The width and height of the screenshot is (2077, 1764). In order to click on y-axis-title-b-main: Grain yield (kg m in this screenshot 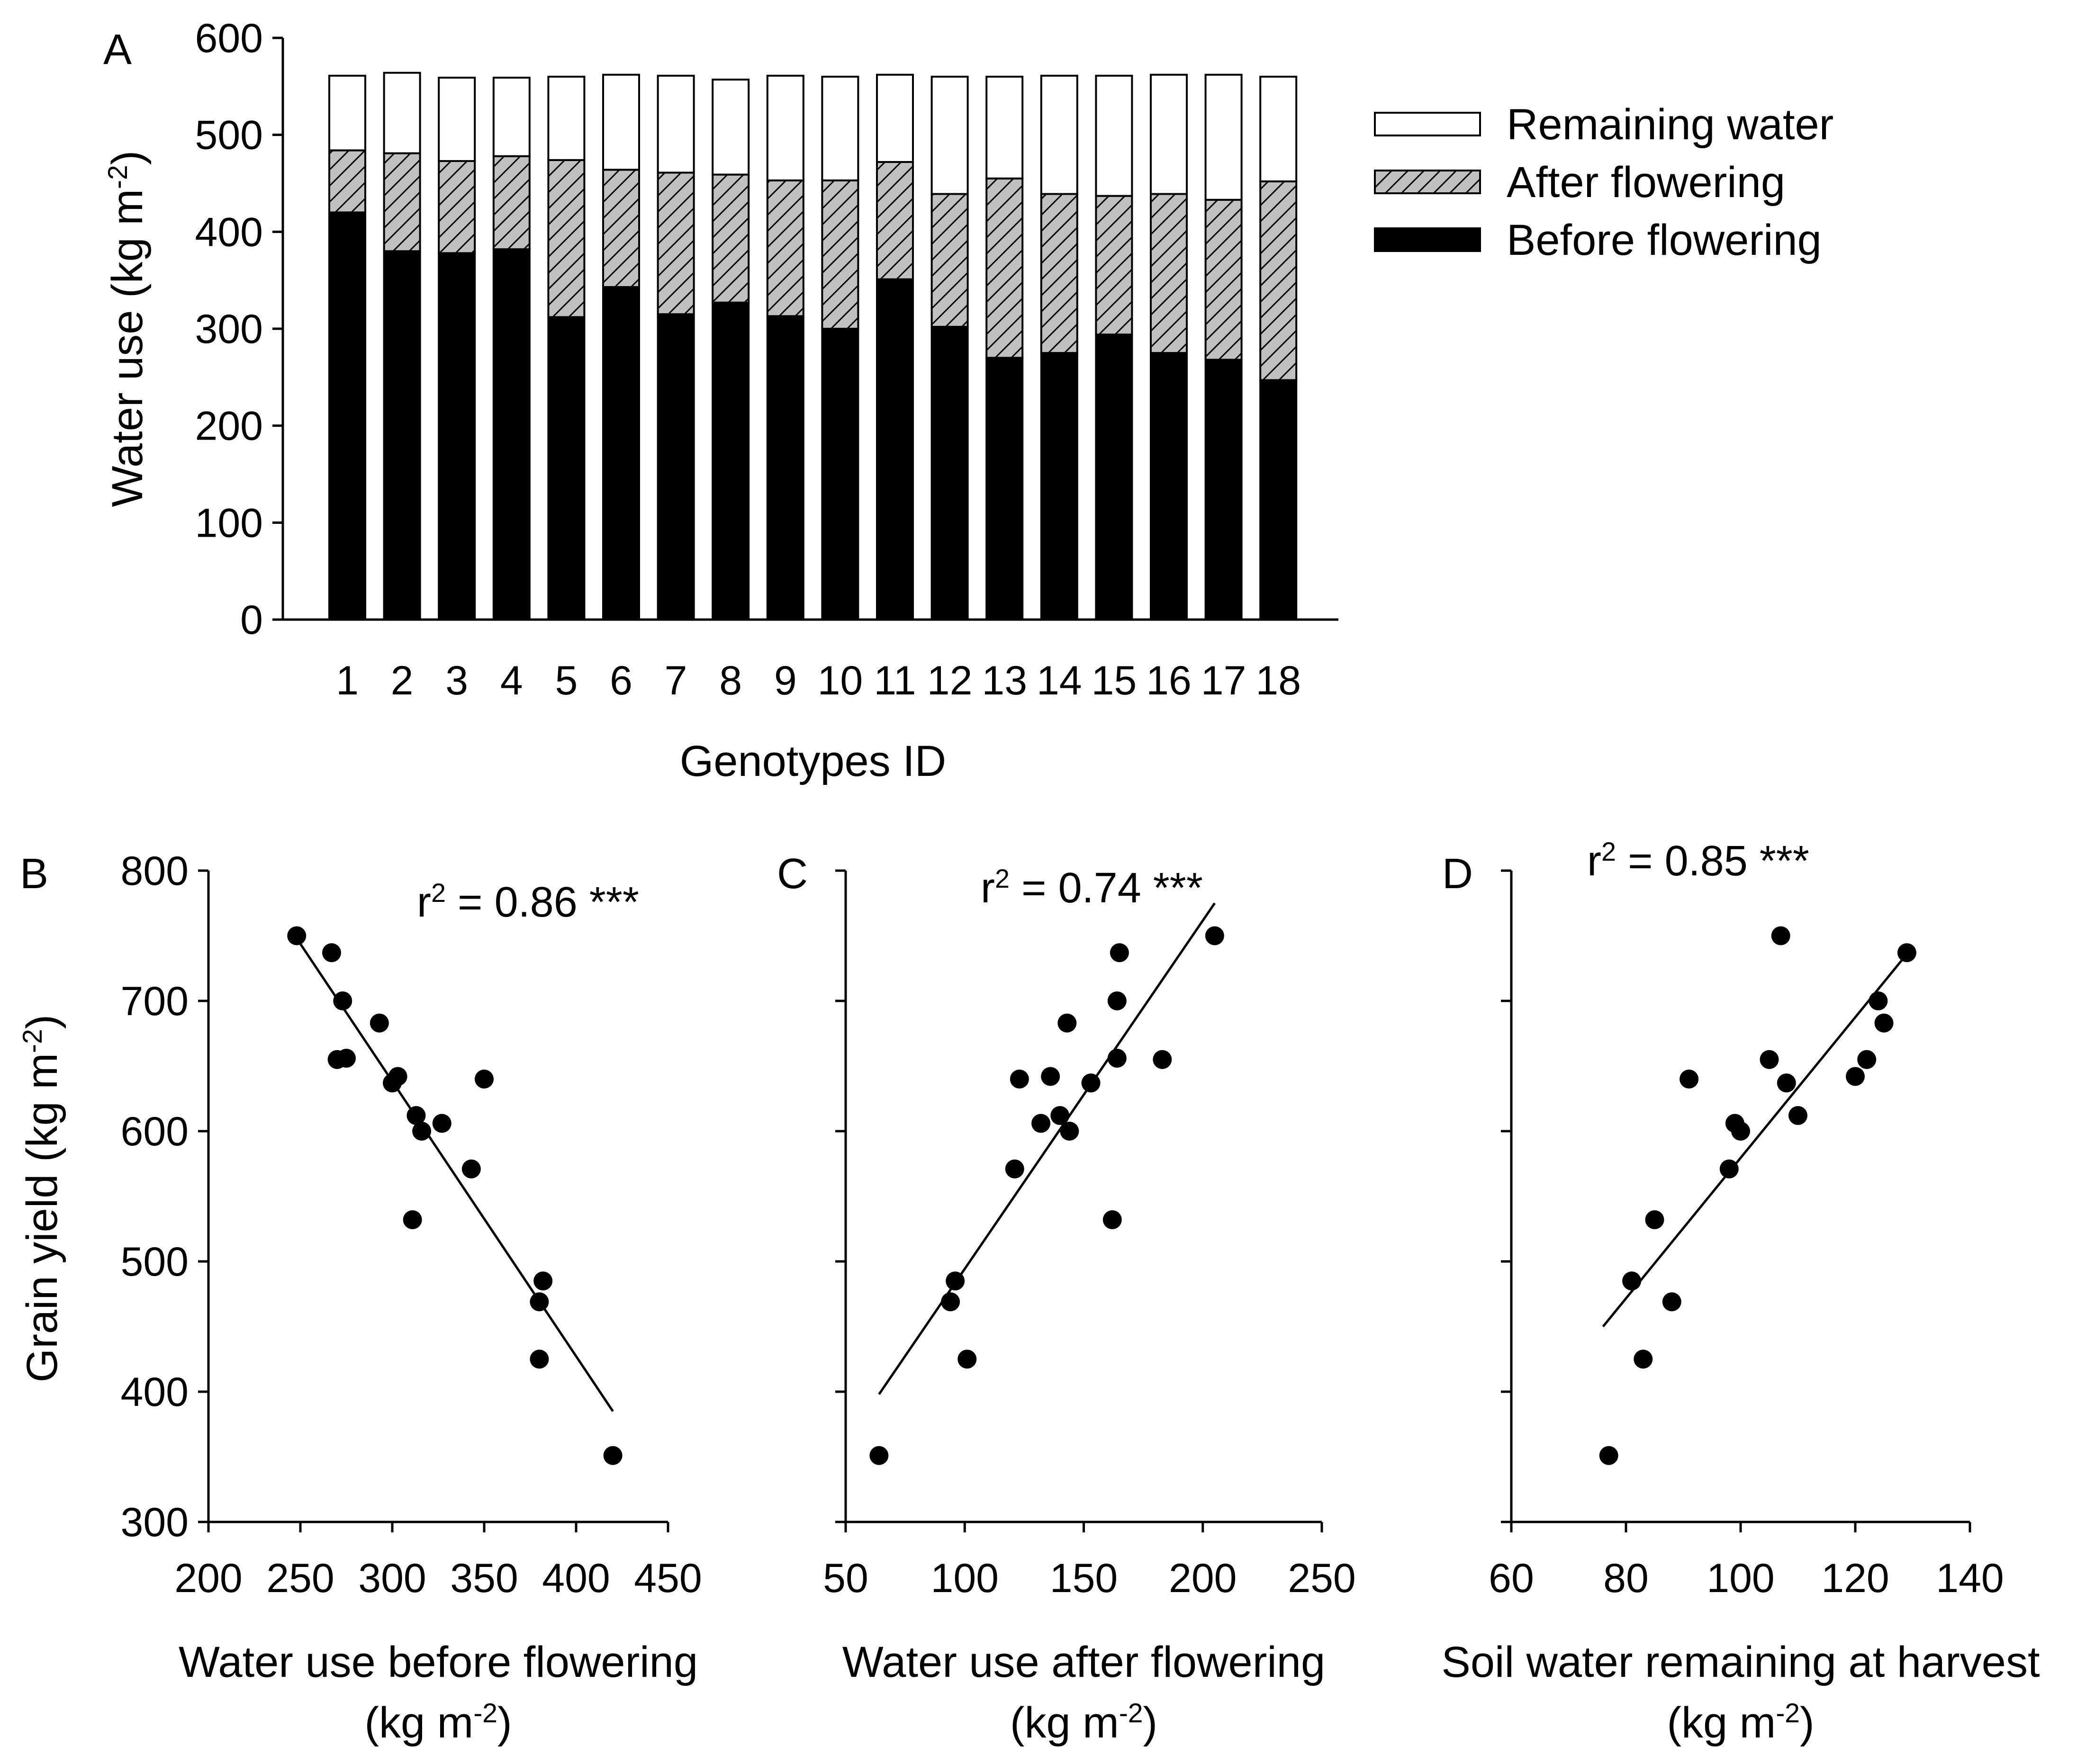, I will do `click(42, 1217)`.